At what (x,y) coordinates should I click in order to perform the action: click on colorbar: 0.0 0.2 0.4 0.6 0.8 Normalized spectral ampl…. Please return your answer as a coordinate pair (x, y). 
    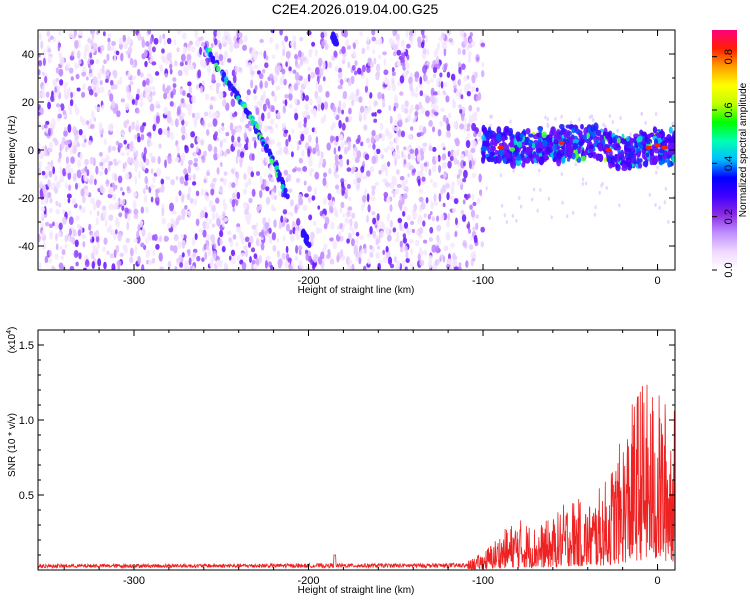
    Looking at the image, I should click on (730, 154).